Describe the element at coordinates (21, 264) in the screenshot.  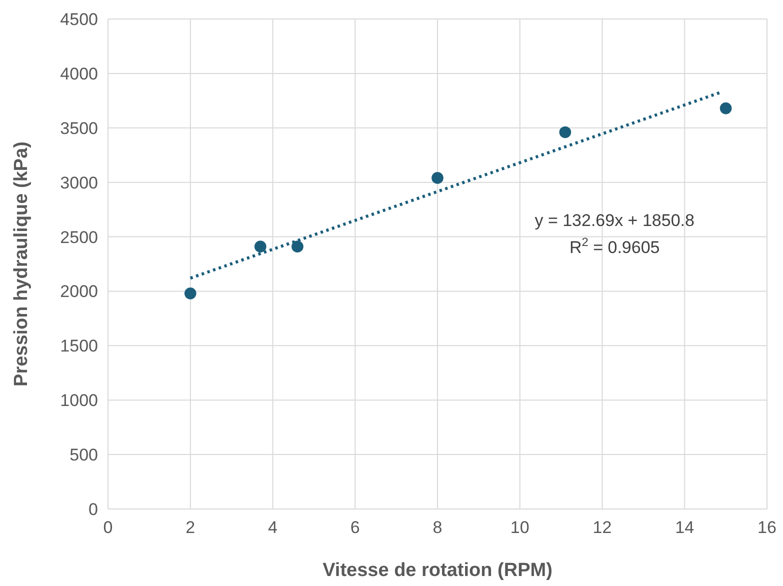
I see `y-axis-title: Pression hydraulique (kPa)` at that location.